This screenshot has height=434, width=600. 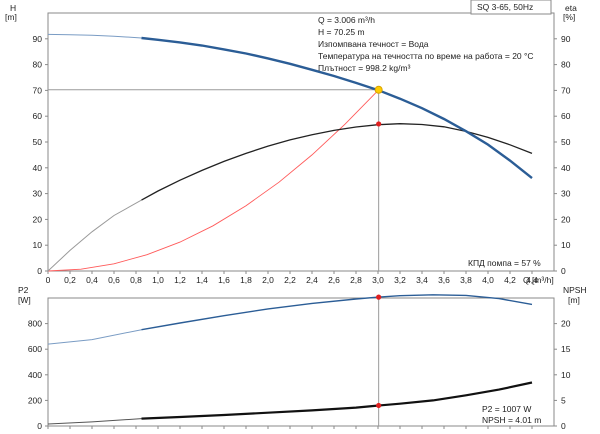 What do you see at coordinates (504, 263) in the screenshot?
I see `efficiency-label: КПД помпа = 57 %` at bounding box center [504, 263].